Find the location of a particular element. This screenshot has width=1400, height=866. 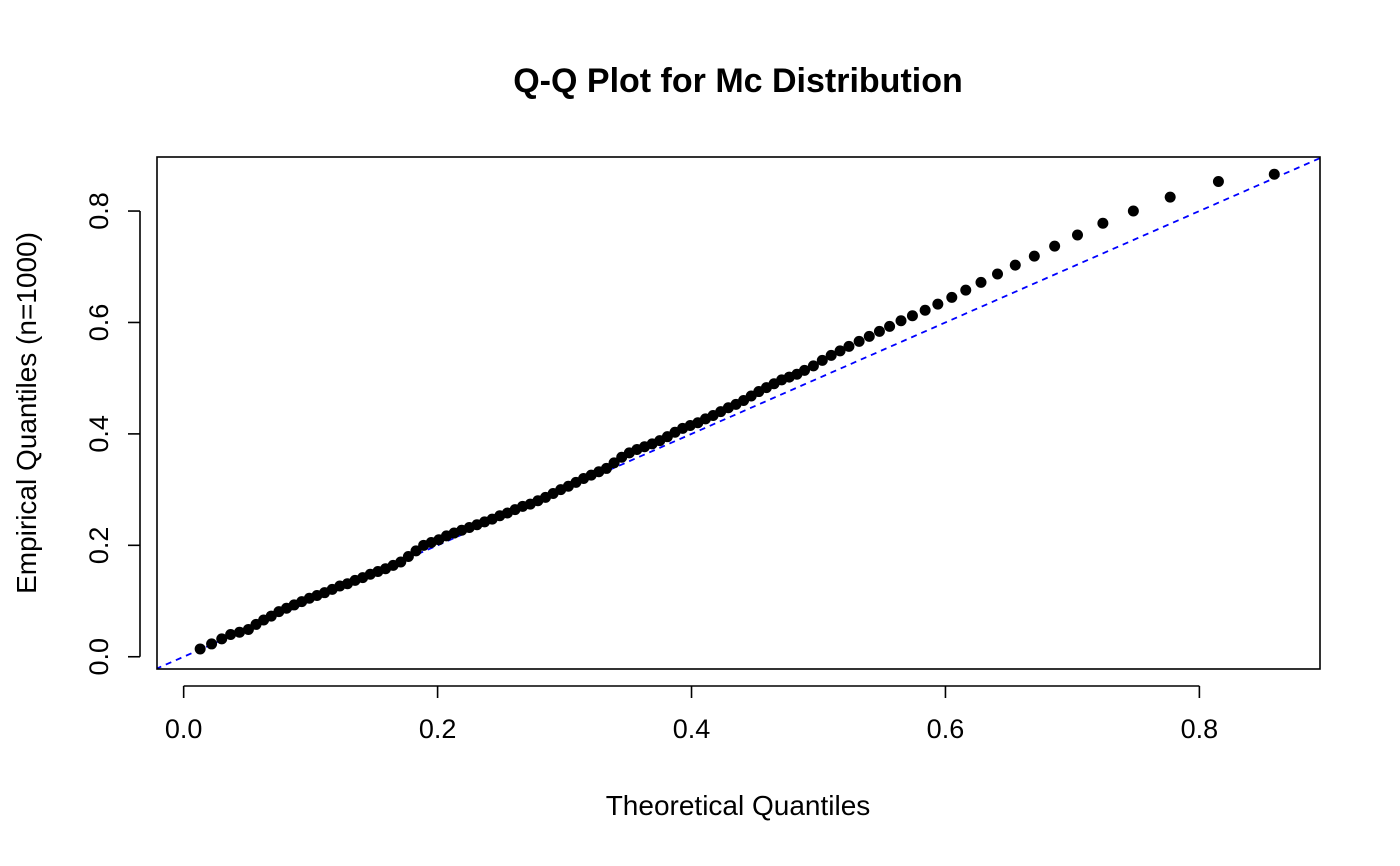

y-axis: 0.0 0.2 0.4 0.6 0.8 is located at coordinates (112, 434).